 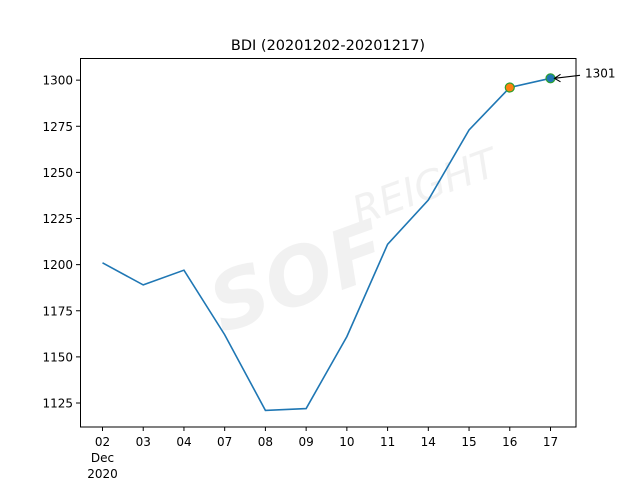 I want to click on x-tick-label: 02, so click(x=102, y=442).